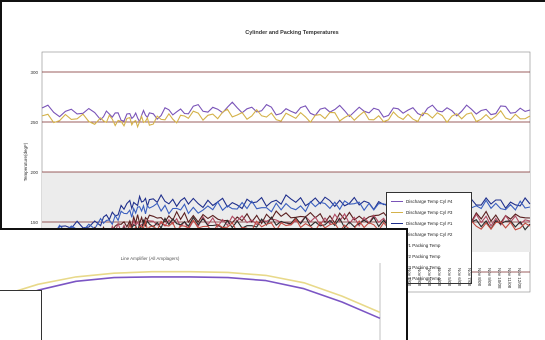 The height and width of the screenshot is (340, 545). I want to click on chart-title: Cylinder and Packing Temperatures, so click(291, 33).